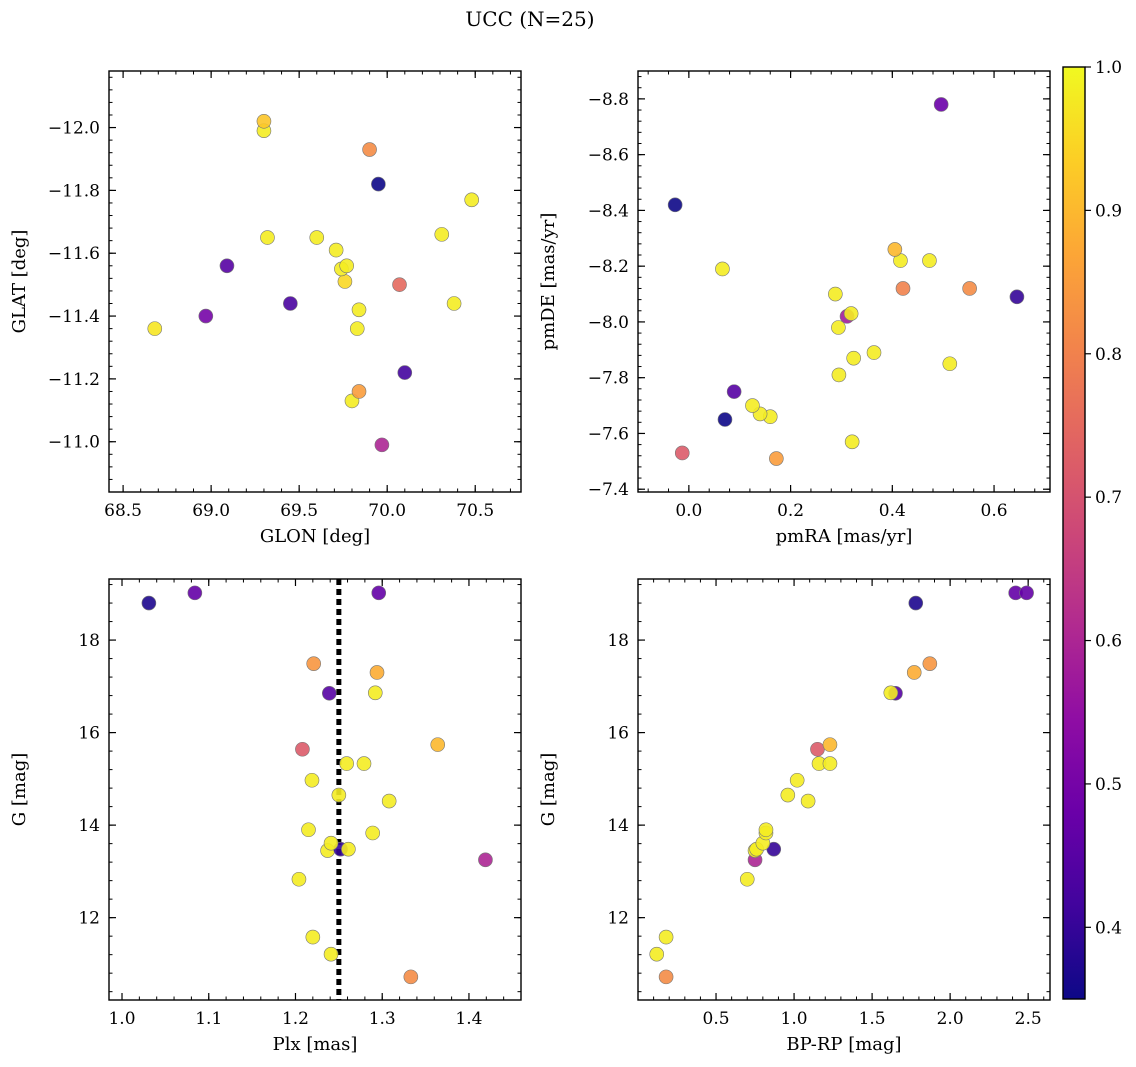 The width and height of the screenshot is (1136, 1067). I want to click on y-tick-label: −8.6, so click(608, 156).